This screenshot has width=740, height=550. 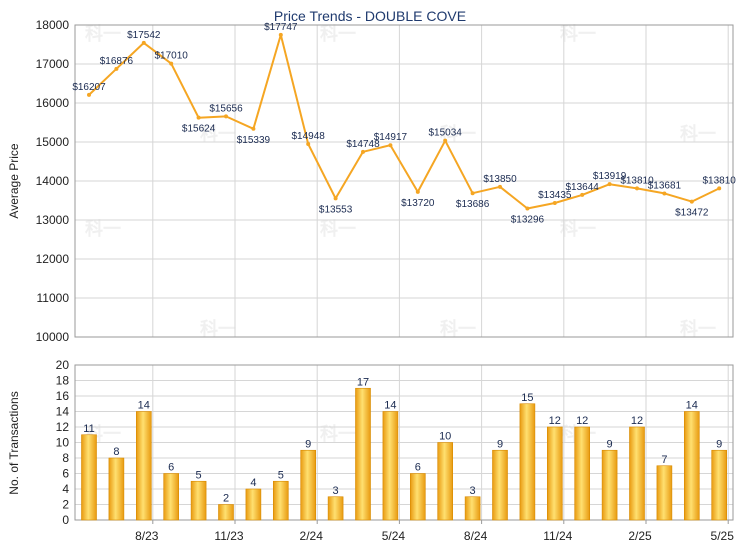 I want to click on transactions-y-tick-label: 18, so click(x=63, y=381).